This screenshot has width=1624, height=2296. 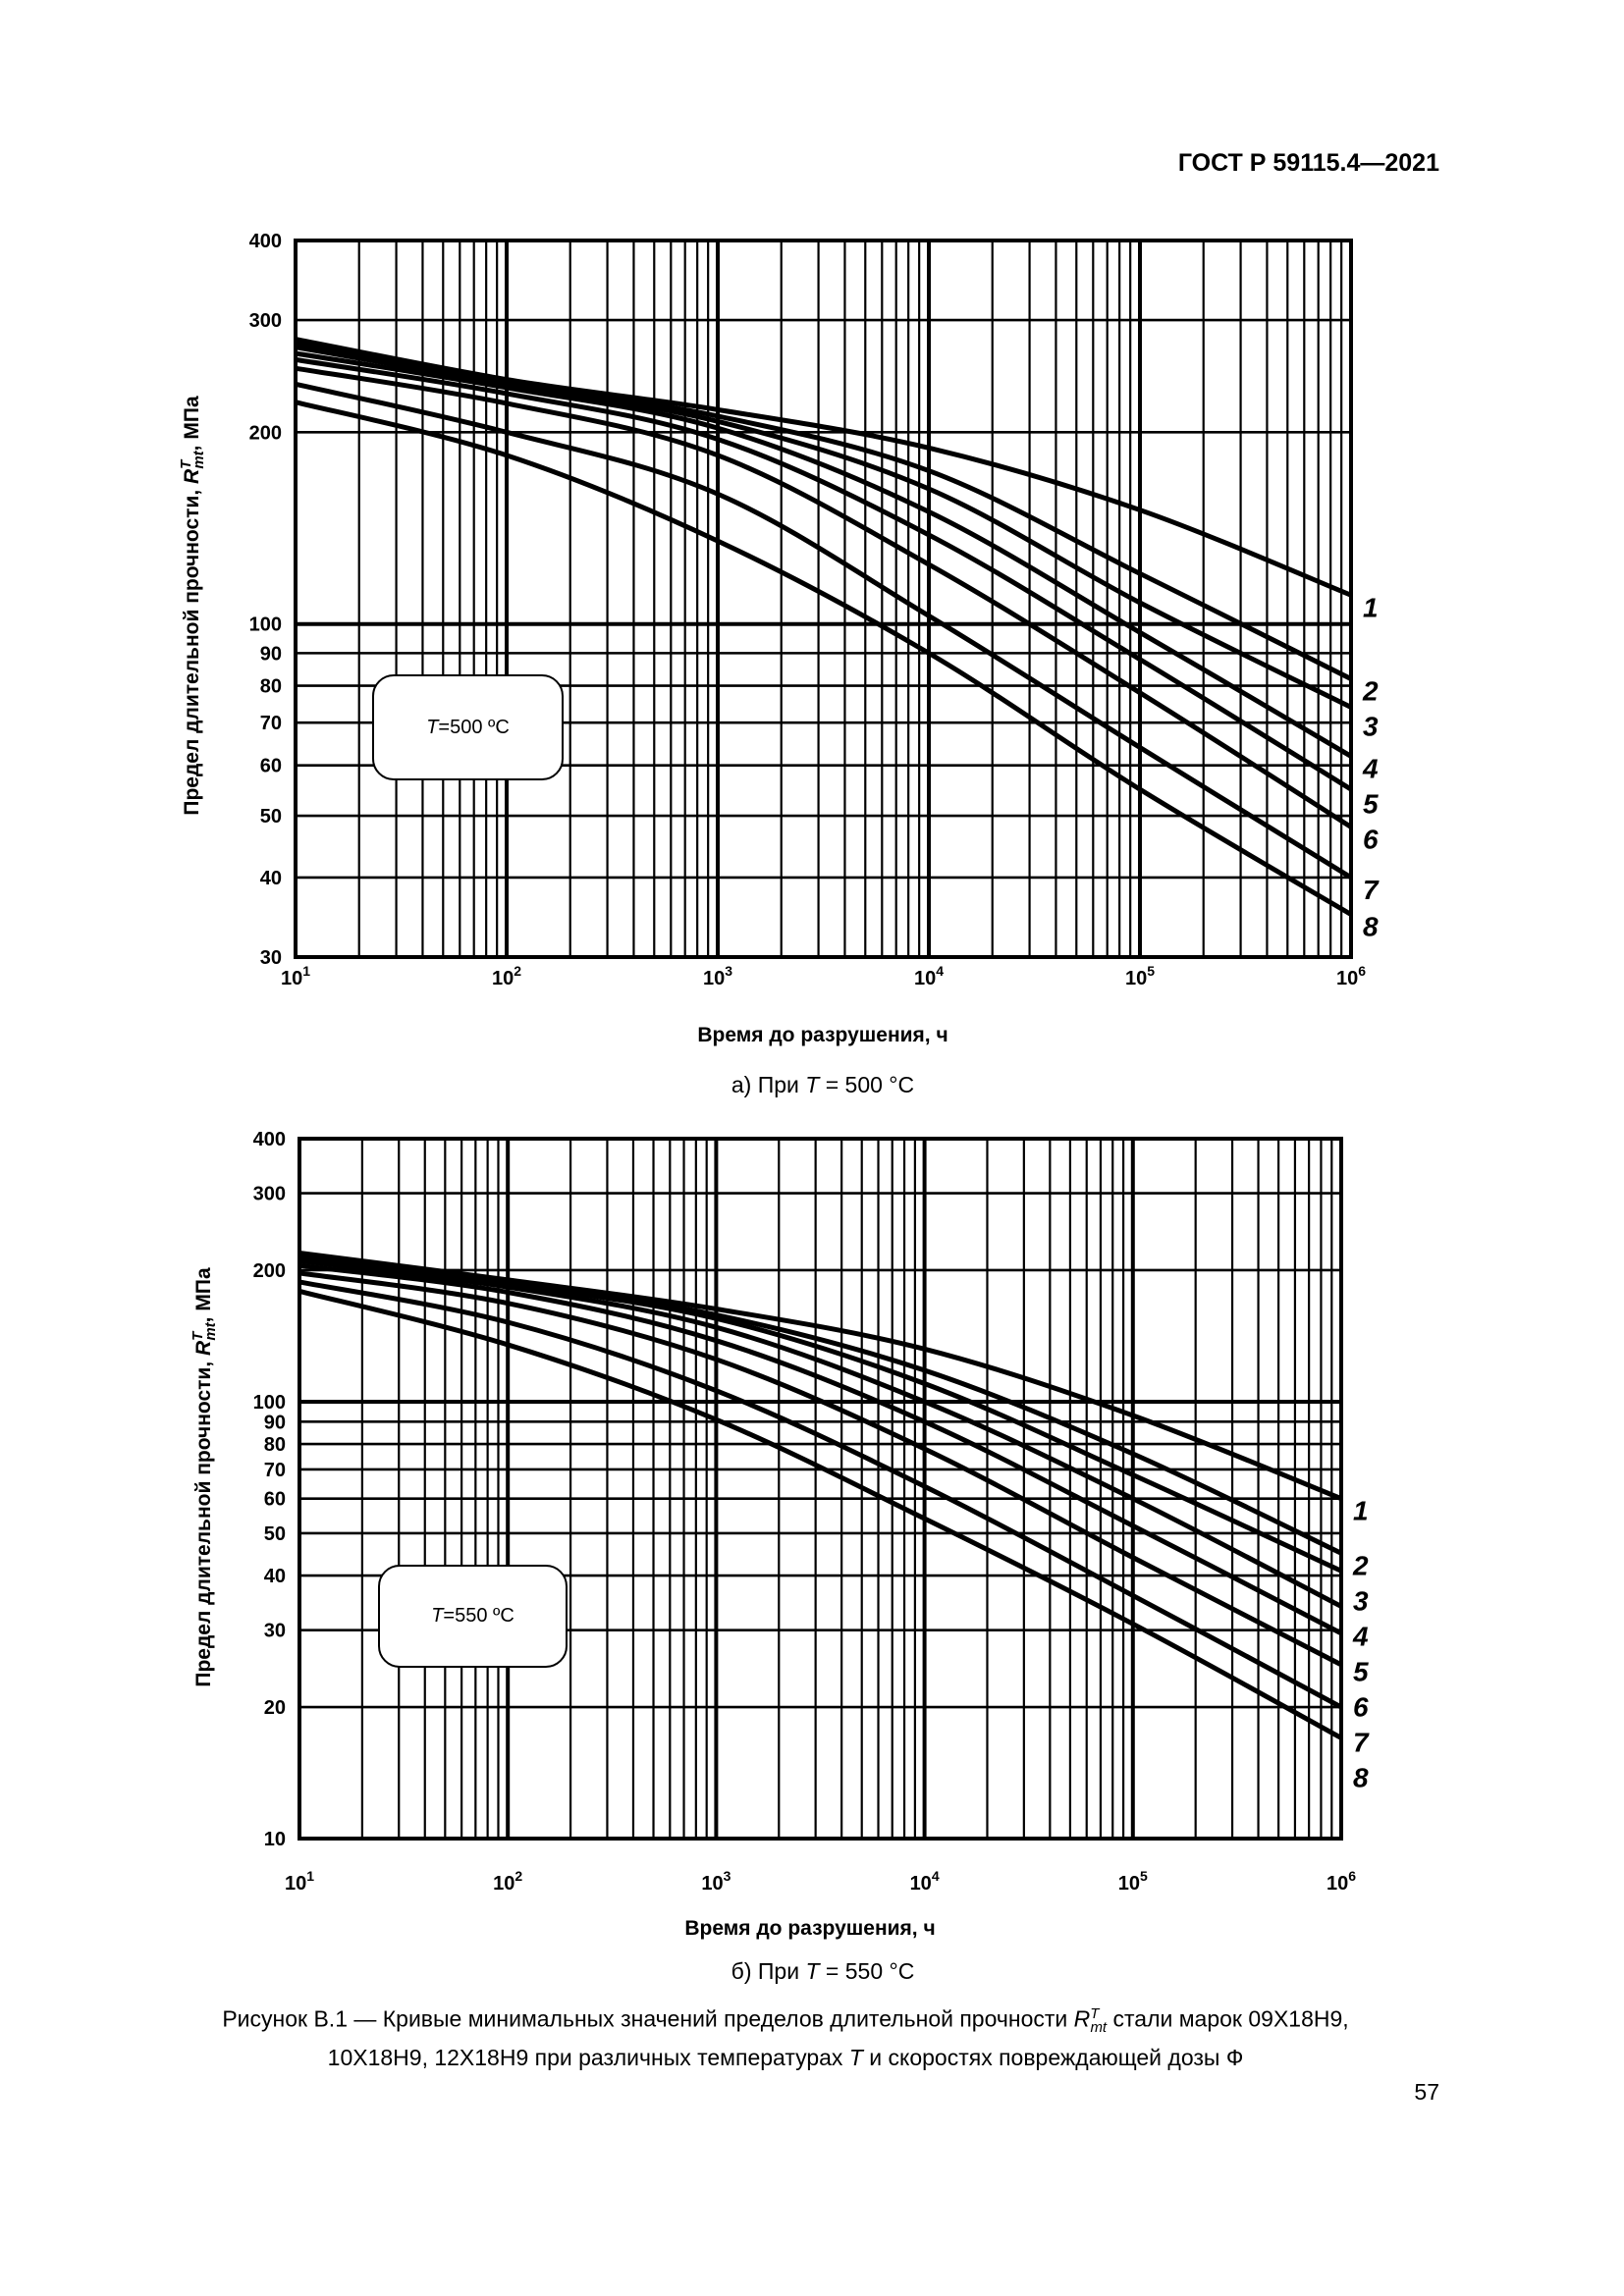 I want to click on y-axis-label-b: Предел длительной прочности, RTmt, МПа, so click(x=204, y=1476).